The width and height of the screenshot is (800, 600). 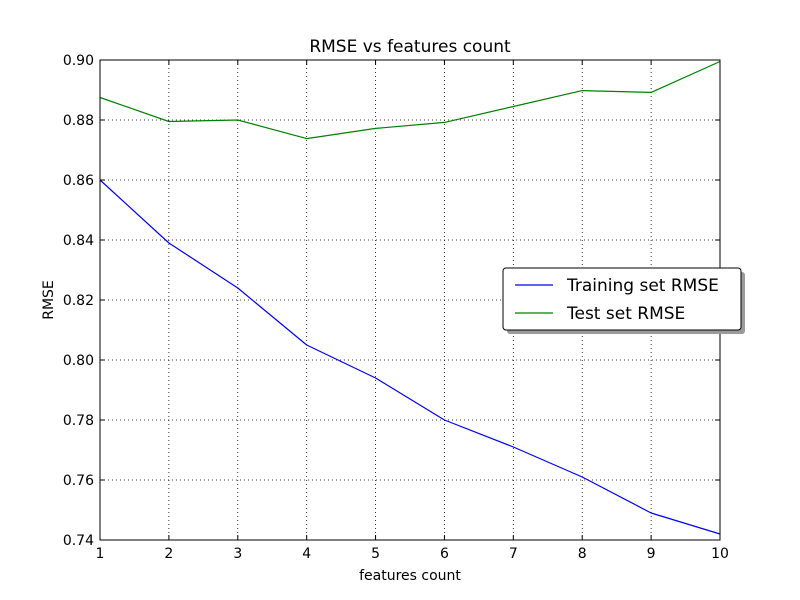 What do you see at coordinates (651, 554) in the screenshot?
I see `x-tick-label: 9` at bounding box center [651, 554].